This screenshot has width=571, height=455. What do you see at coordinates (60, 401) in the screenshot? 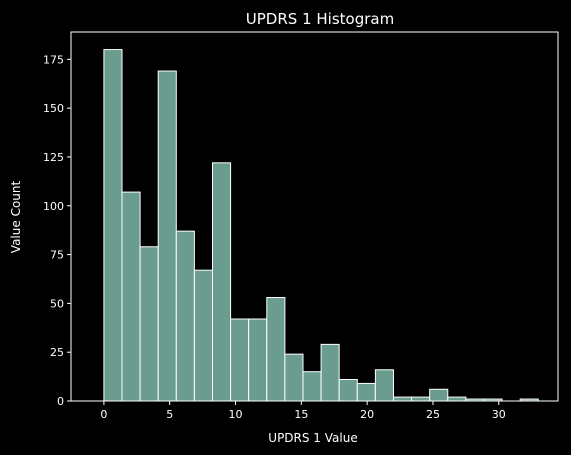
I see `y-tick-label: 0` at bounding box center [60, 401].